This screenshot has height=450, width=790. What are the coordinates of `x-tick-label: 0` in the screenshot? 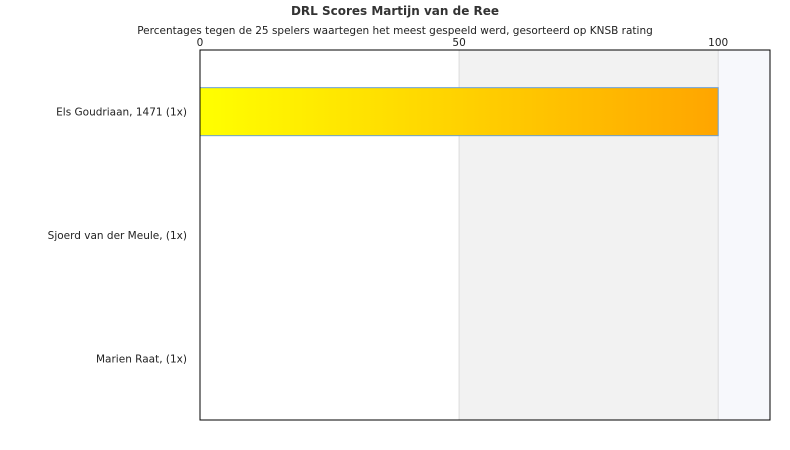 It's located at (200, 43).